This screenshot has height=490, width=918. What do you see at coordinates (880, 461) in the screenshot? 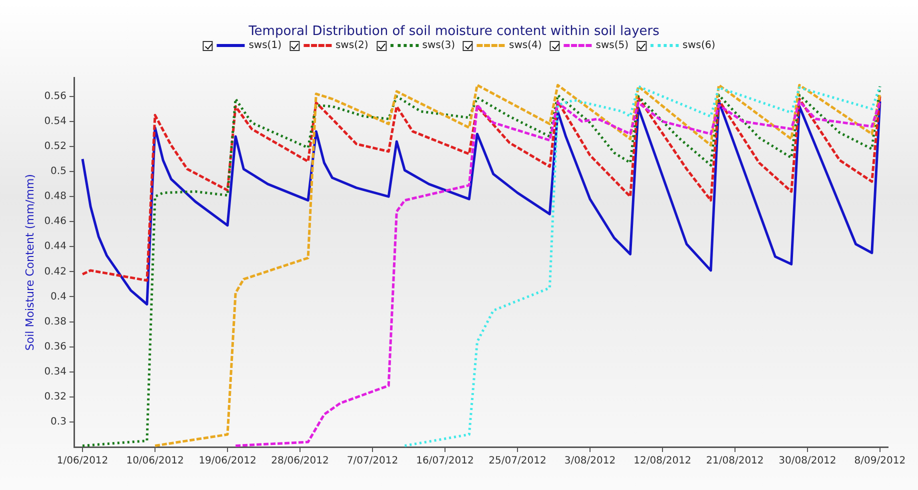
I see `x-tick-label: 8/09/2012` at bounding box center [880, 461].